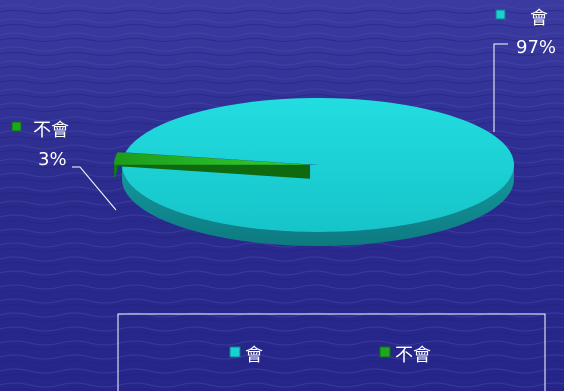 The image size is (564, 391). What do you see at coordinates (539, 18) in the screenshot?
I see `category-label-hui: 會` at bounding box center [539, 18].